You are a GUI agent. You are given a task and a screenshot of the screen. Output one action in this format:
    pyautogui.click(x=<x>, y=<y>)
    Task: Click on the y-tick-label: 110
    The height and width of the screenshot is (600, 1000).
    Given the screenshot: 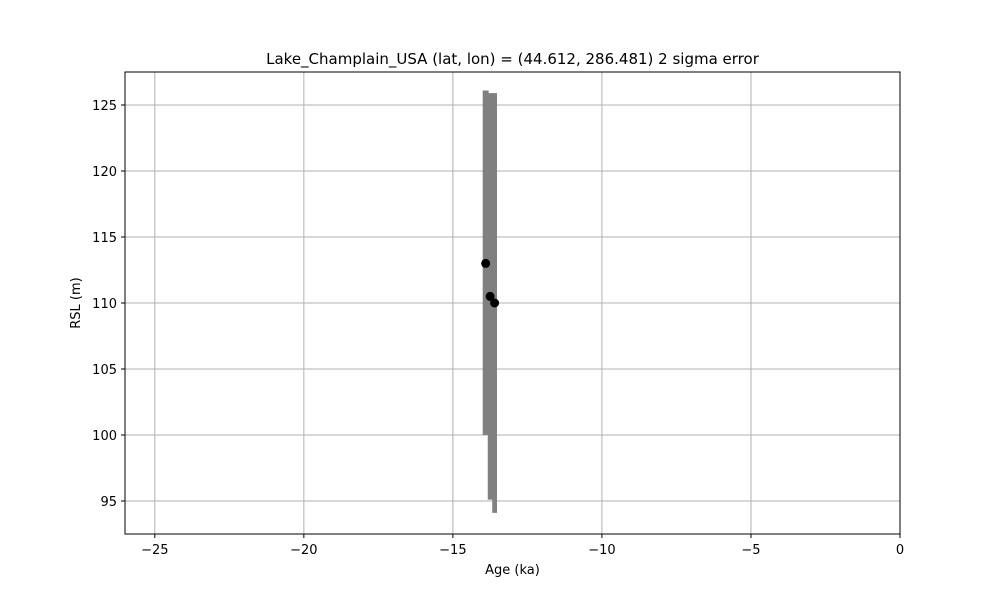 What is the action you would take?
    pyautogui.click(x=104, y=304)
    